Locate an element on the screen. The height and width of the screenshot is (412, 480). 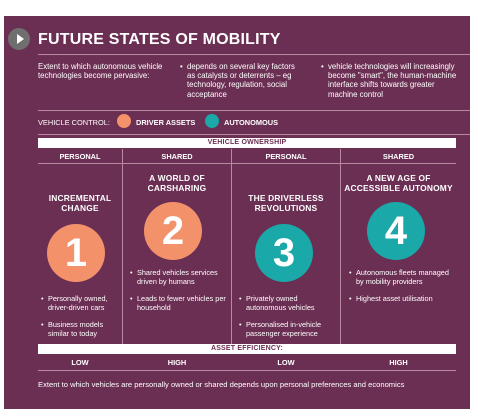
vehicle-ownership-header: VEHICLE OWNERSHIP is located at coordinates (247, 143).